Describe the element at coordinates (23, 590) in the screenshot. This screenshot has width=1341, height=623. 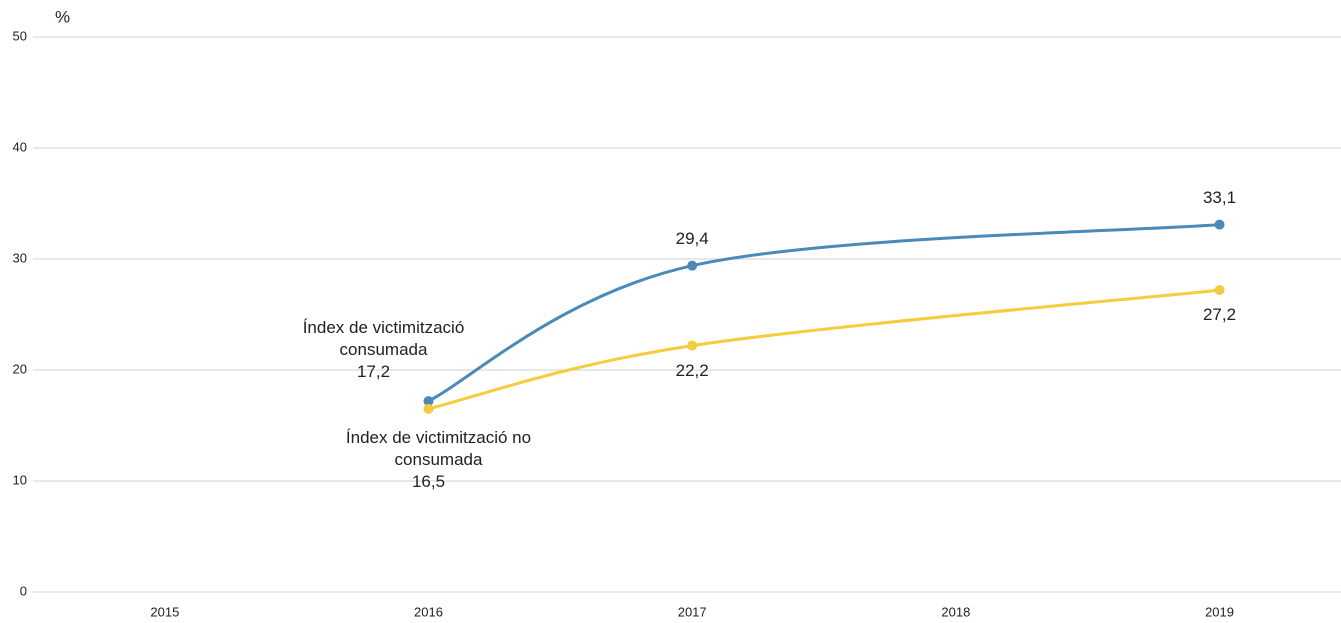
I see `y-tick-label: 0` at that location.